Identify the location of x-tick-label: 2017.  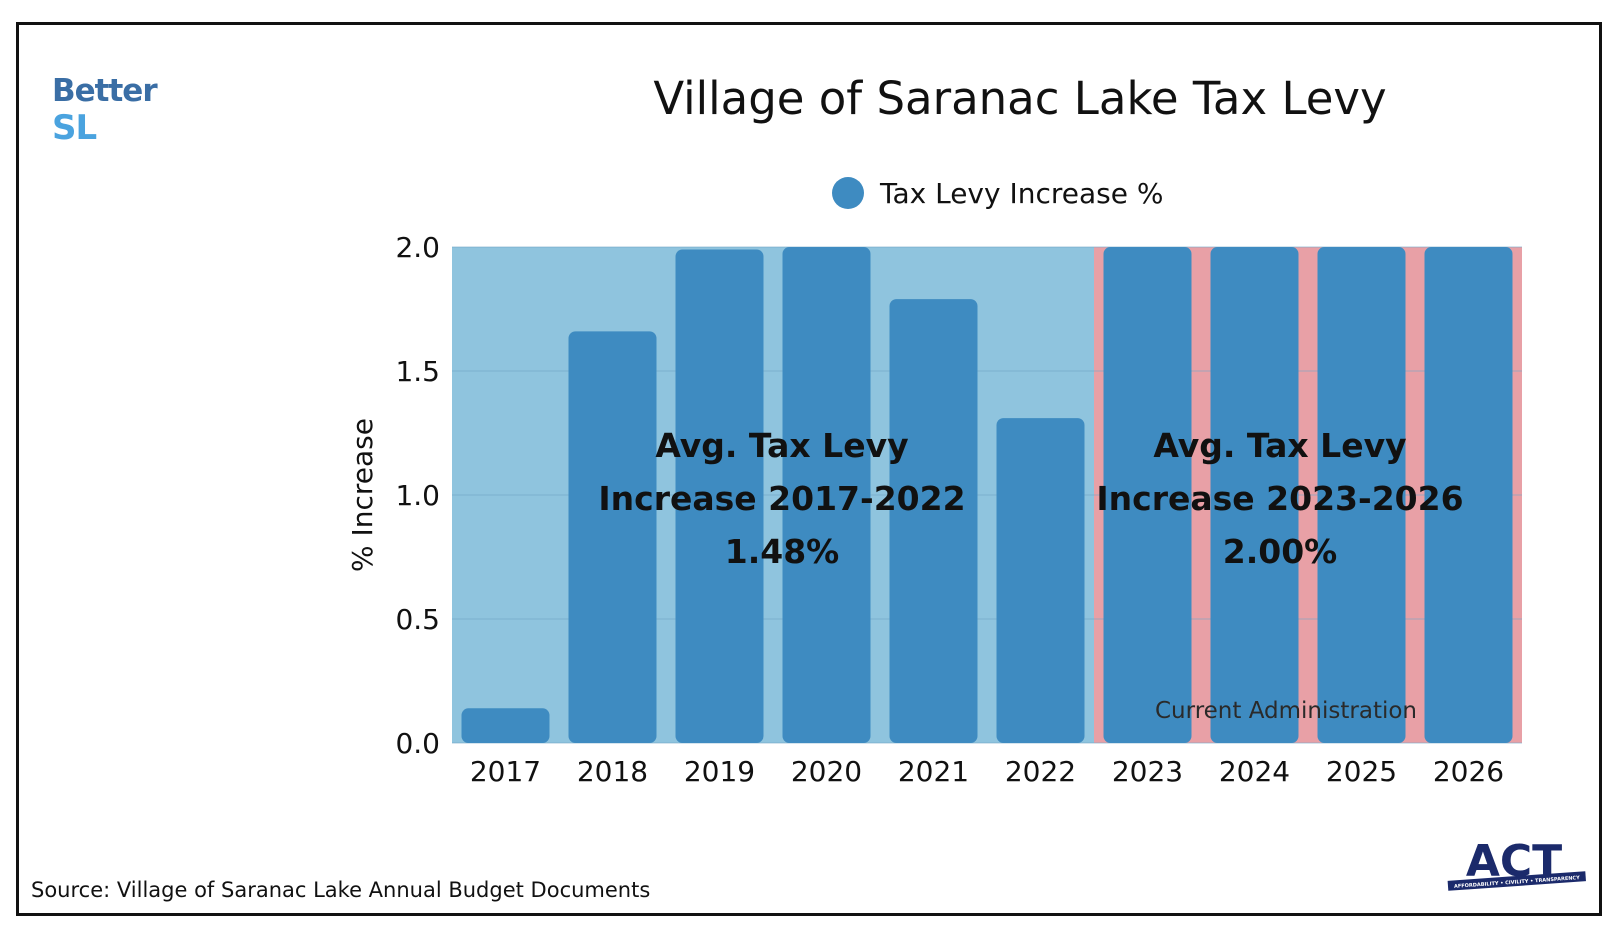
(505, 771).